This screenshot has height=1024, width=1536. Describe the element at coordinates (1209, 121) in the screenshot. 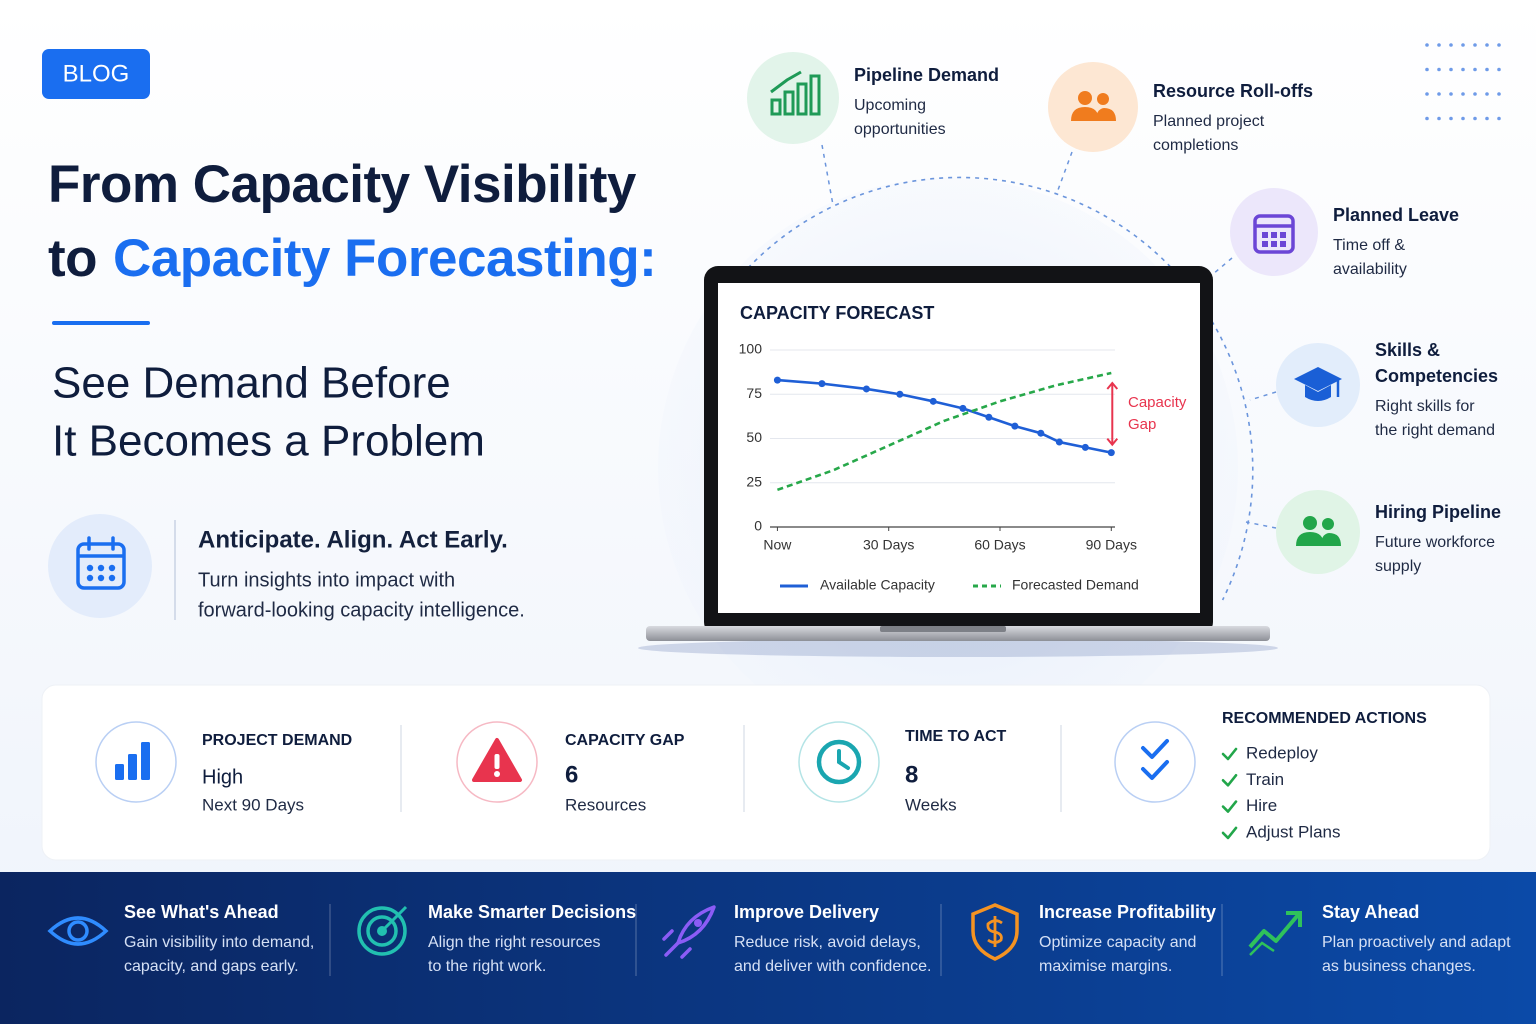

I see `factor-description: Planned project` at that location.